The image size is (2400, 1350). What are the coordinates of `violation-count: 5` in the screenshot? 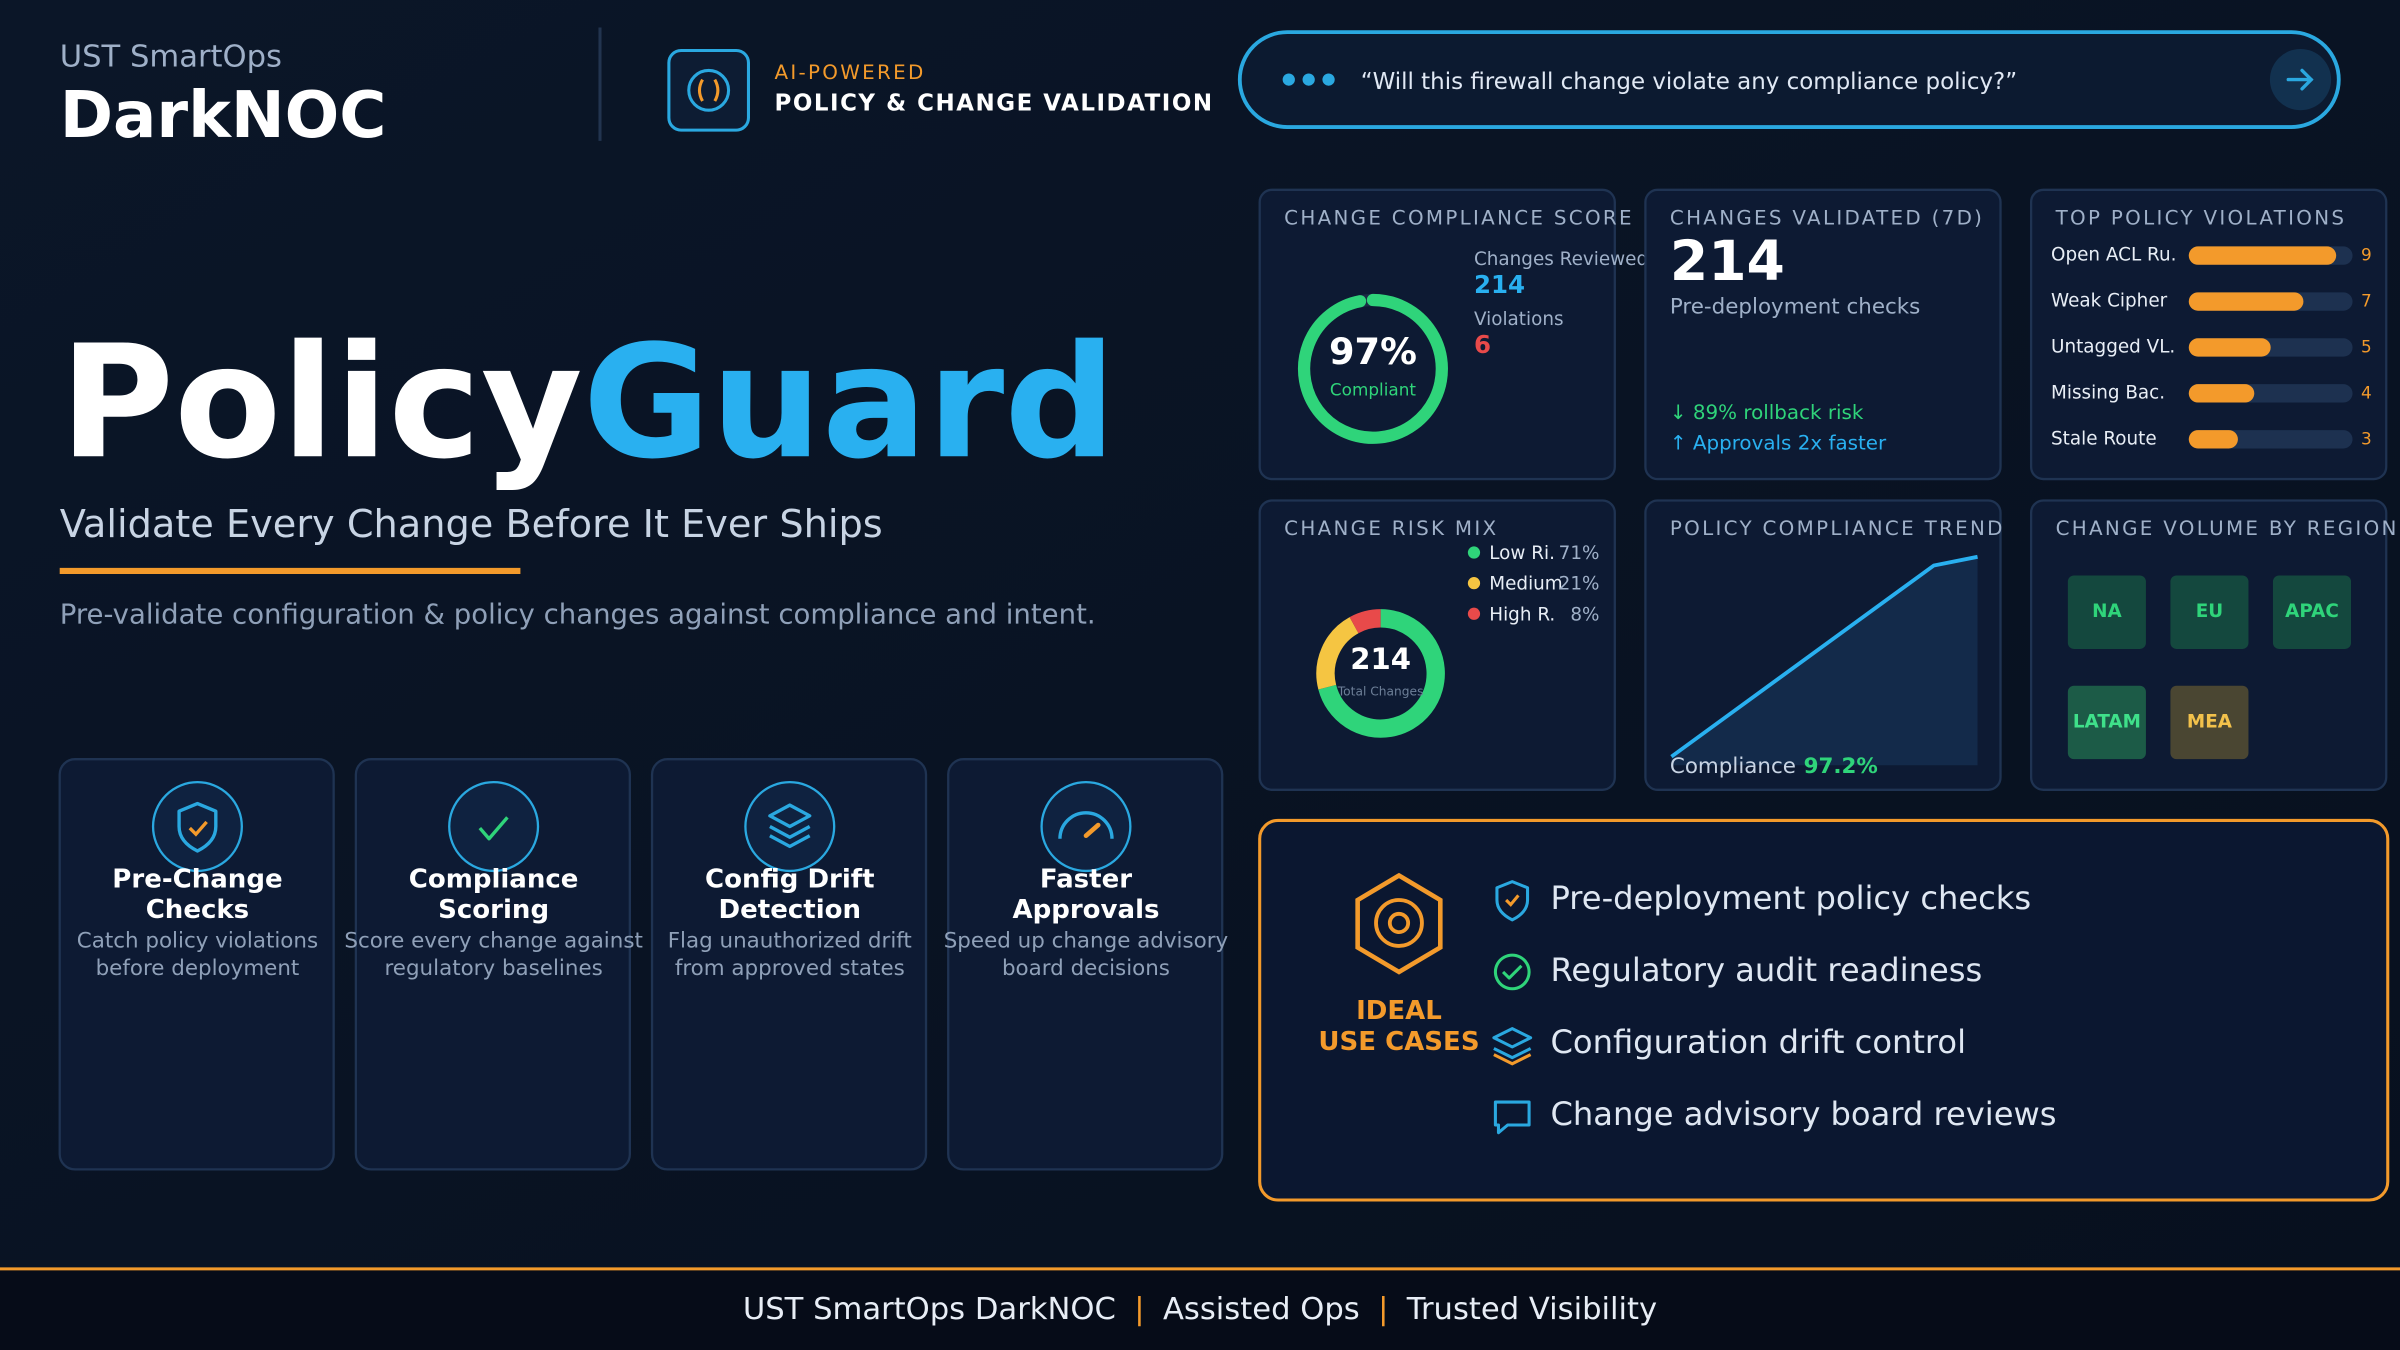 It's located at (2366, 346).